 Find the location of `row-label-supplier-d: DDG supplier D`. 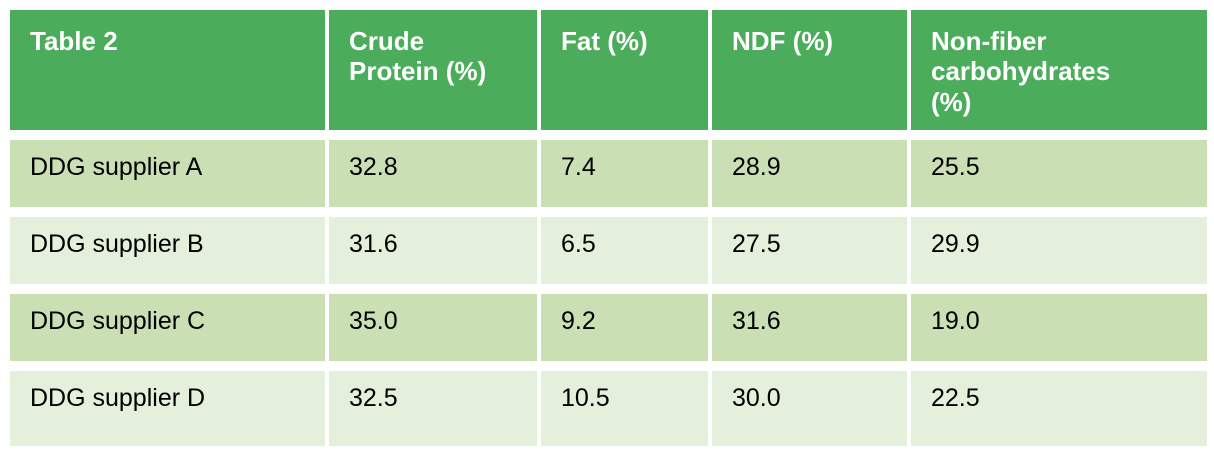

row-label-supplier-d: DDG supplier D is located at coordinates (167, 408).